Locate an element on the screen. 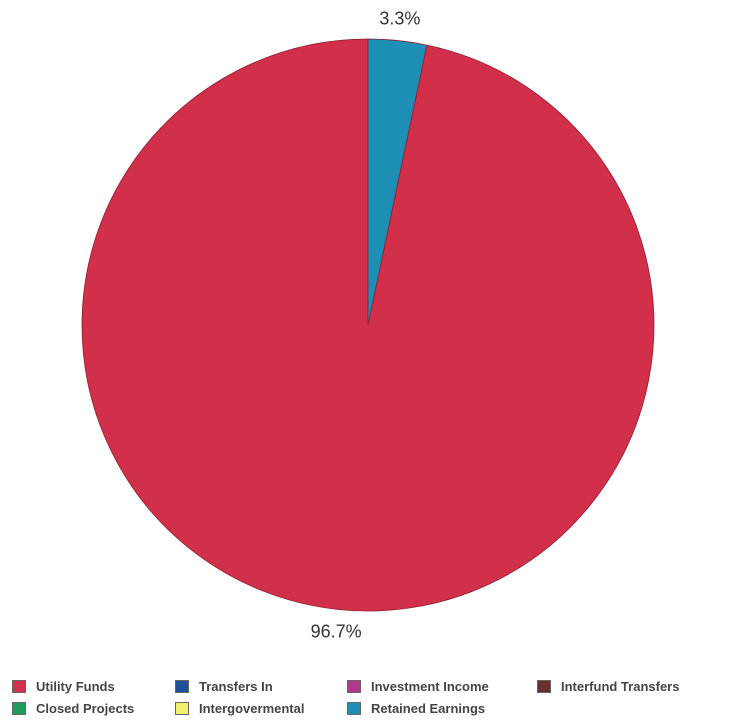 The image size is (732, 724). legend-item-interfund-transfers: Interfund Transfers is located at coordinates (632, 686).